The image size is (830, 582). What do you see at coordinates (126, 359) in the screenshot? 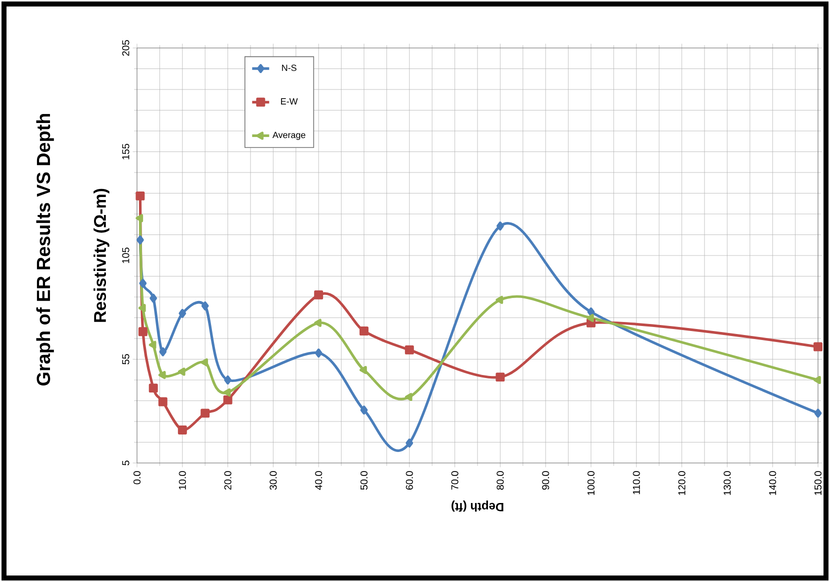
I see `y-tick-label: 55` at bounding box center [126, 359].